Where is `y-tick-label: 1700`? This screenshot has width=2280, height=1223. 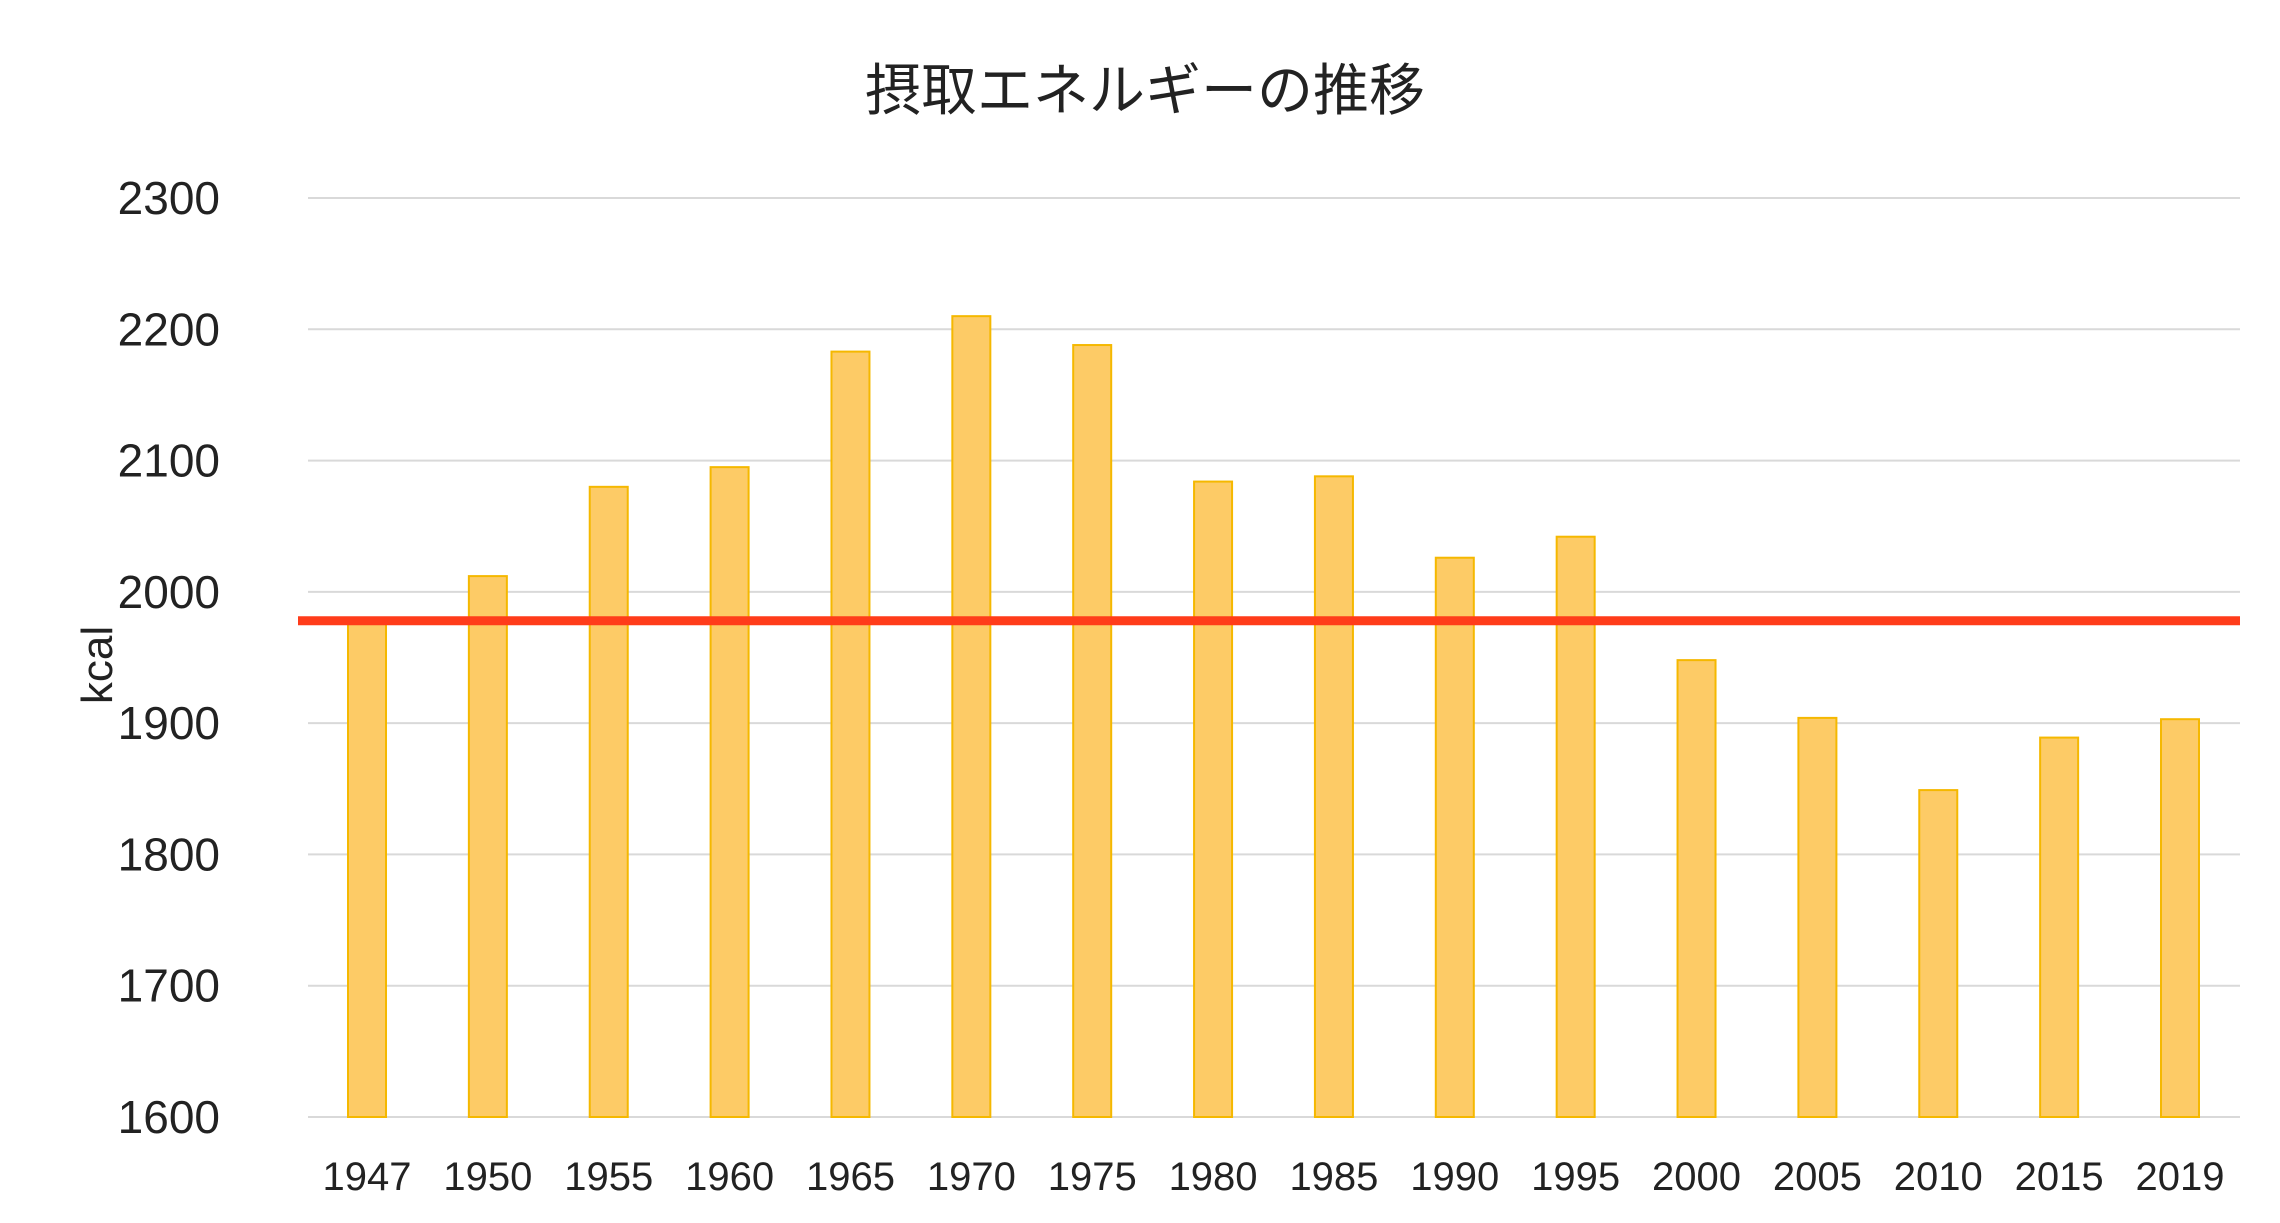
y-tick-label: 1700 is located at coordinates (169, 986).